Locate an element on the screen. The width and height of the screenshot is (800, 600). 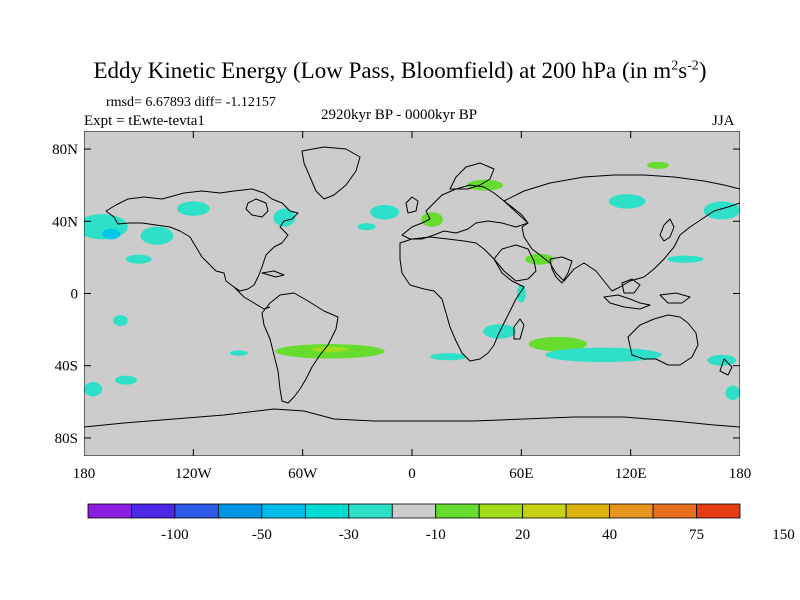
coastline-scandinavia is located at coordinates (472, 176).